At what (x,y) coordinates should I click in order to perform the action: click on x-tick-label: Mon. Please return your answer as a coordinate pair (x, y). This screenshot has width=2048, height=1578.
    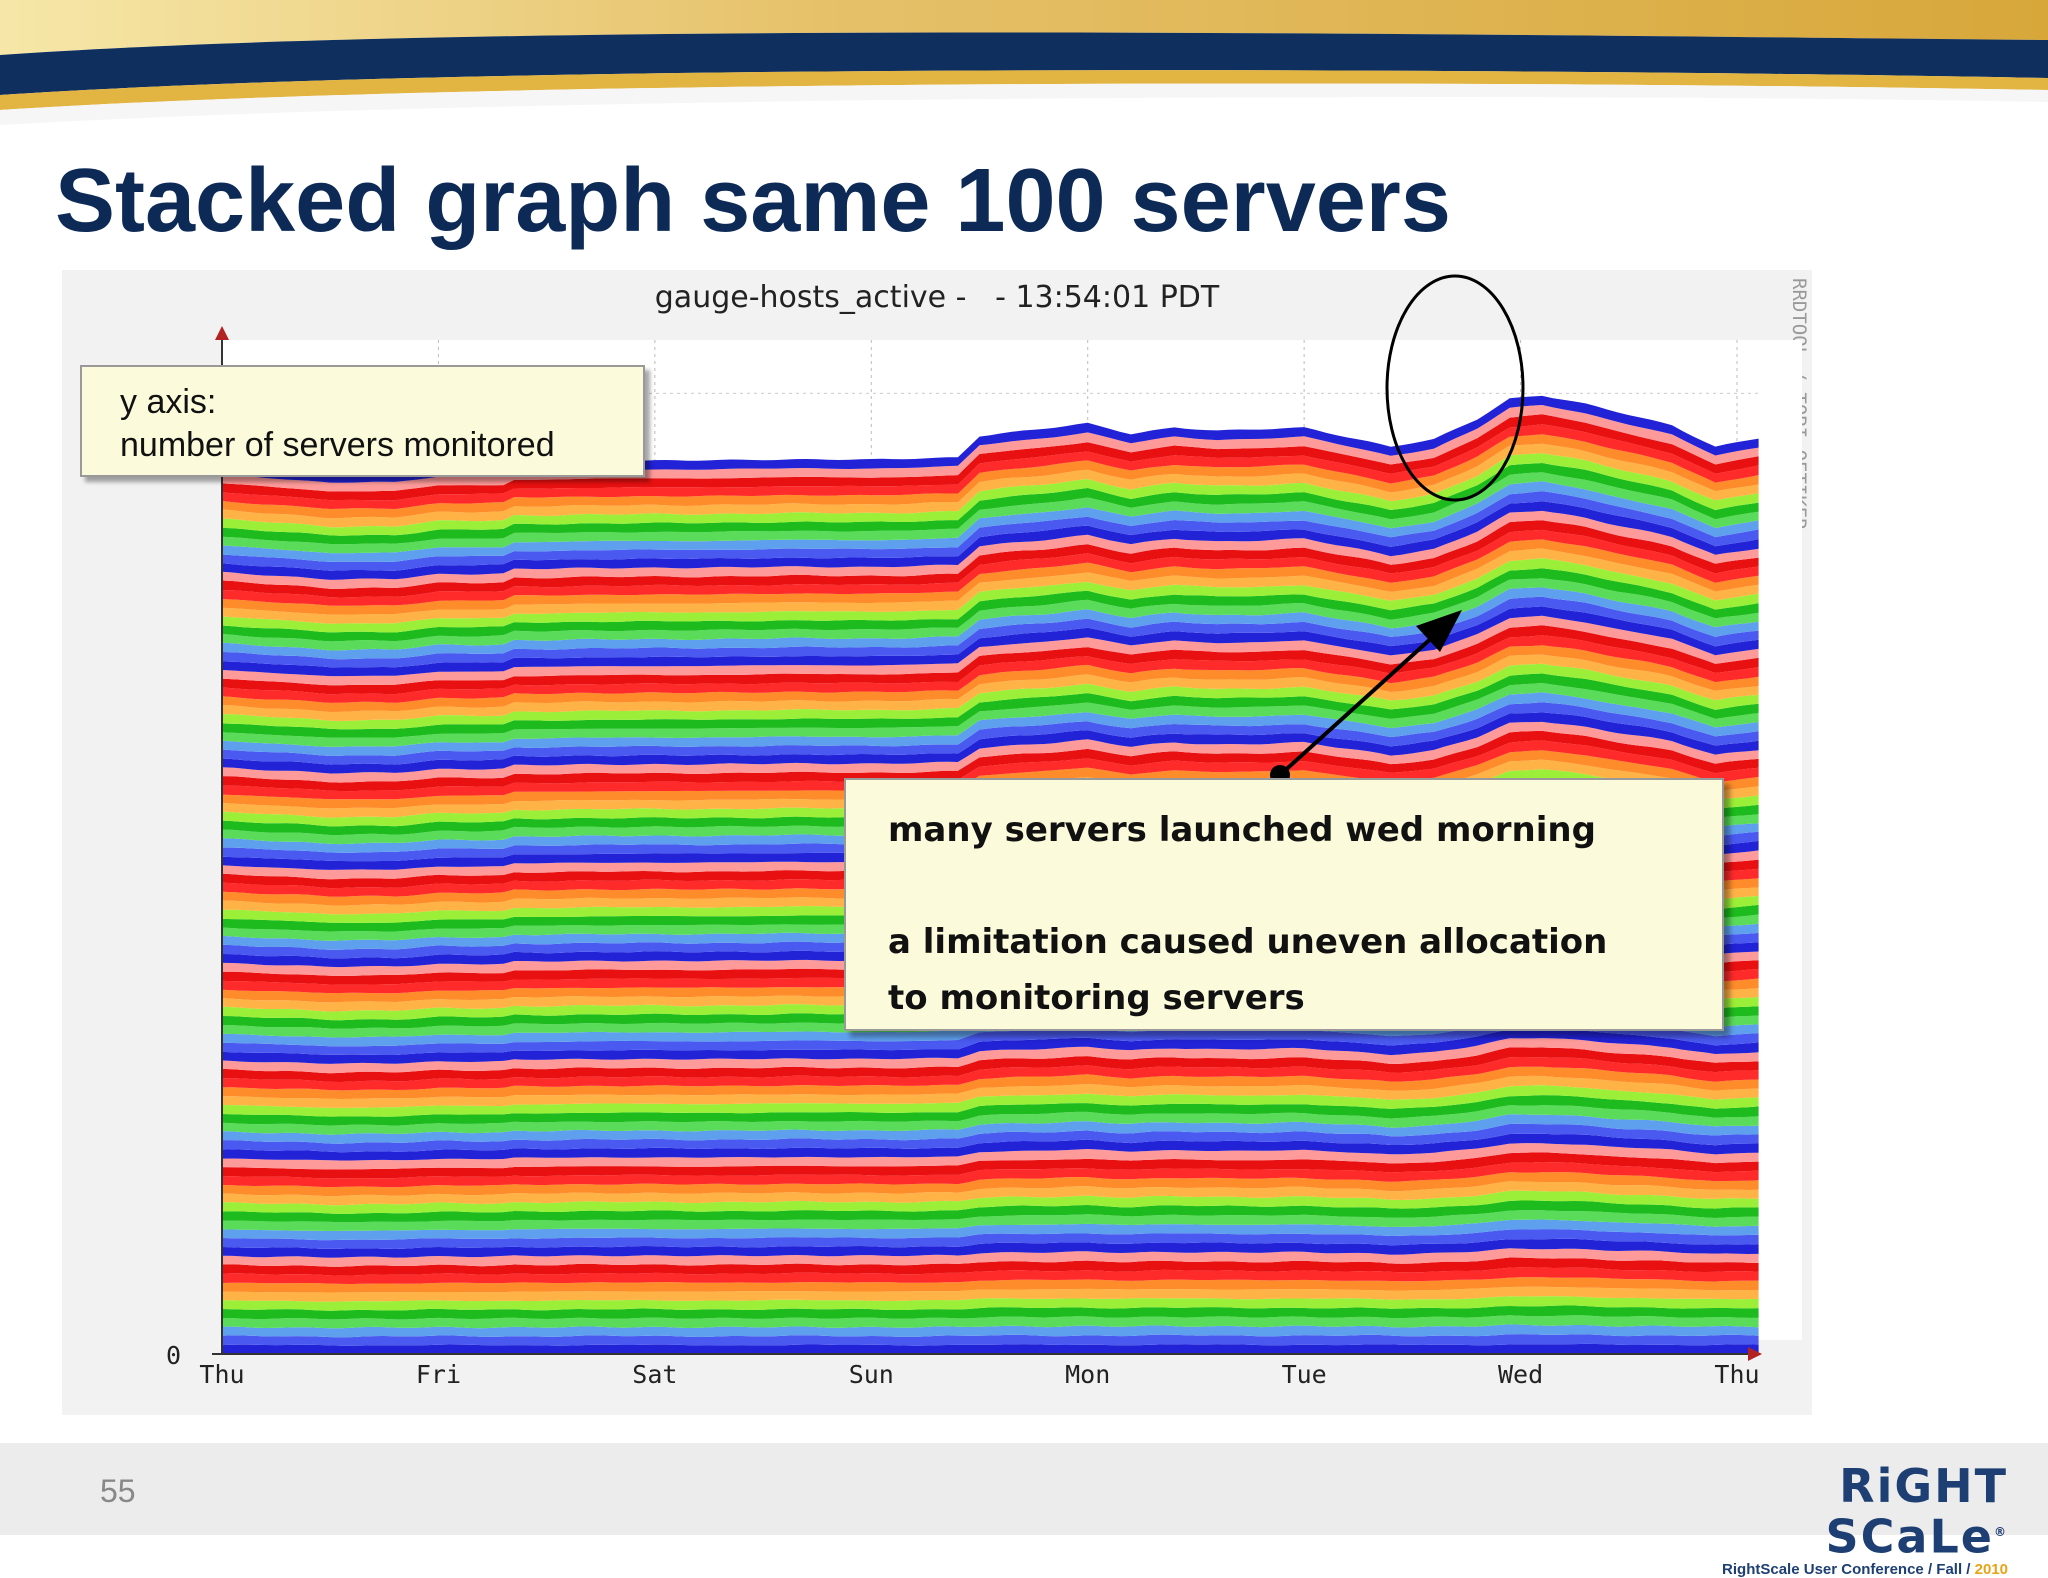
    Looking at the image, I should click on (1087, 1374).